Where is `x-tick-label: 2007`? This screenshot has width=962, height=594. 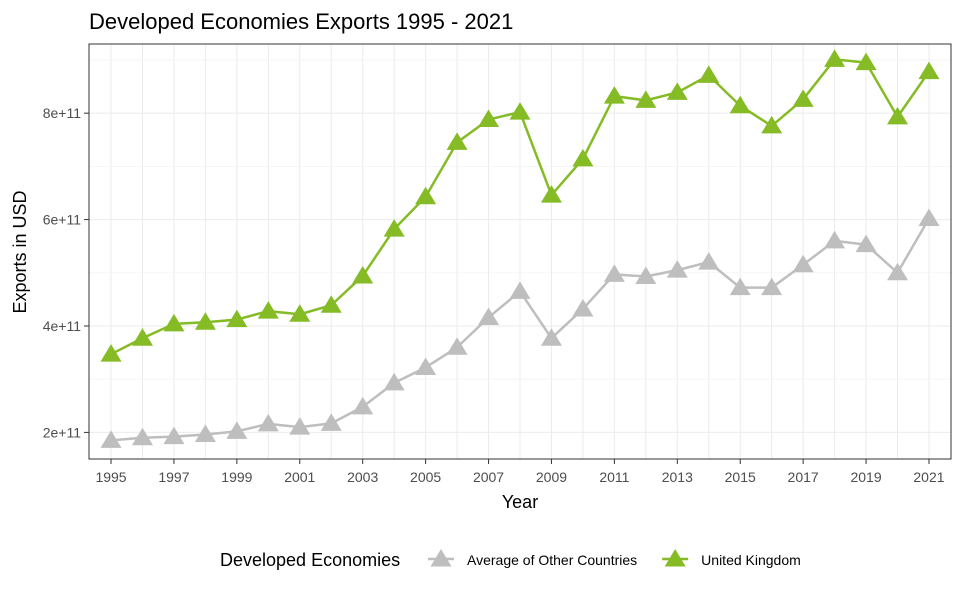 x-tick-label: 2007 is located at coordinates (488, 477).